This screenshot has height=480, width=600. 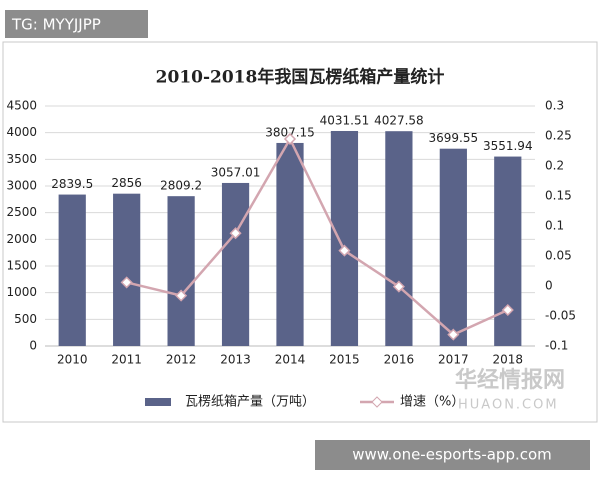 I want to click on bar-value-label: 3551.94, so click(x=508, y=146).